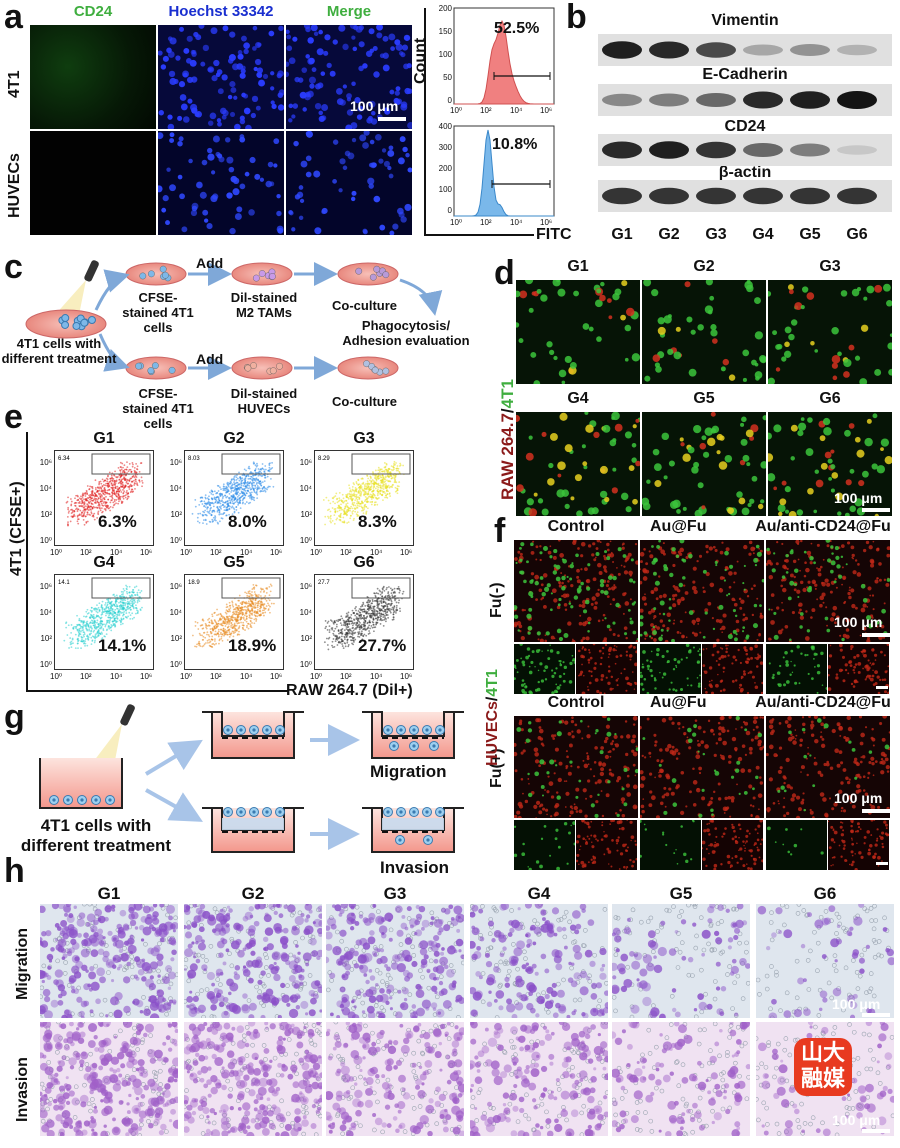 The height and width of the screenshot is (1148, 900). I want to click on panel-e-gate-value: 14.1, so click(64, 583).